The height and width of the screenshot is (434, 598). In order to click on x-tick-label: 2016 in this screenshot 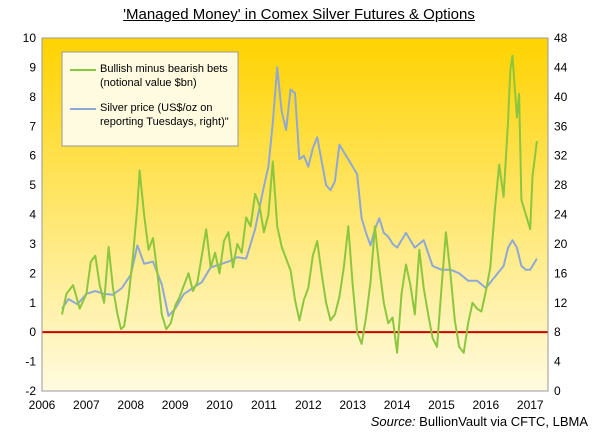, I will do `click(486, 405)`.